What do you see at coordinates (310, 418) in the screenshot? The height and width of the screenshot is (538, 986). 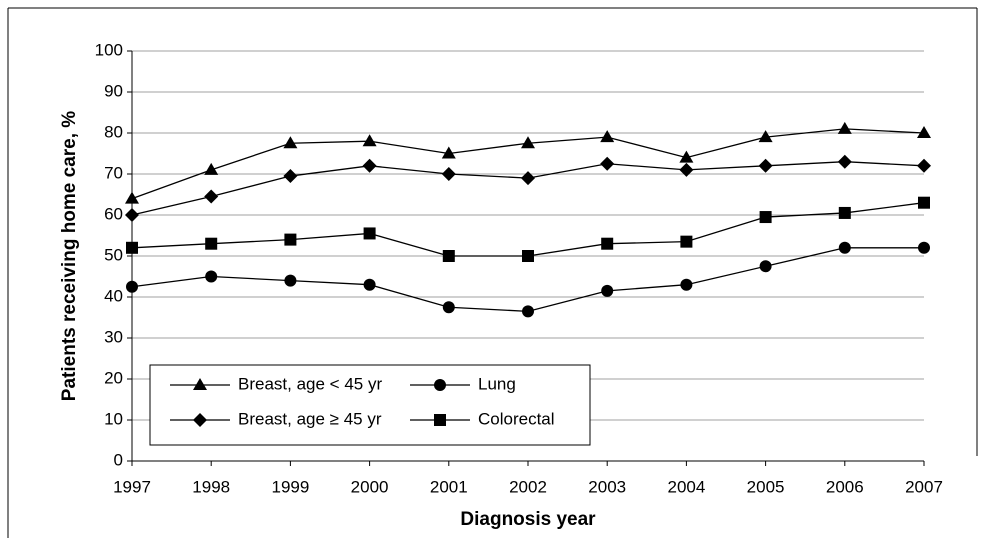 I see `legend-label: Breast, age ≥ 45 yr` at bounding box center [310, 418].